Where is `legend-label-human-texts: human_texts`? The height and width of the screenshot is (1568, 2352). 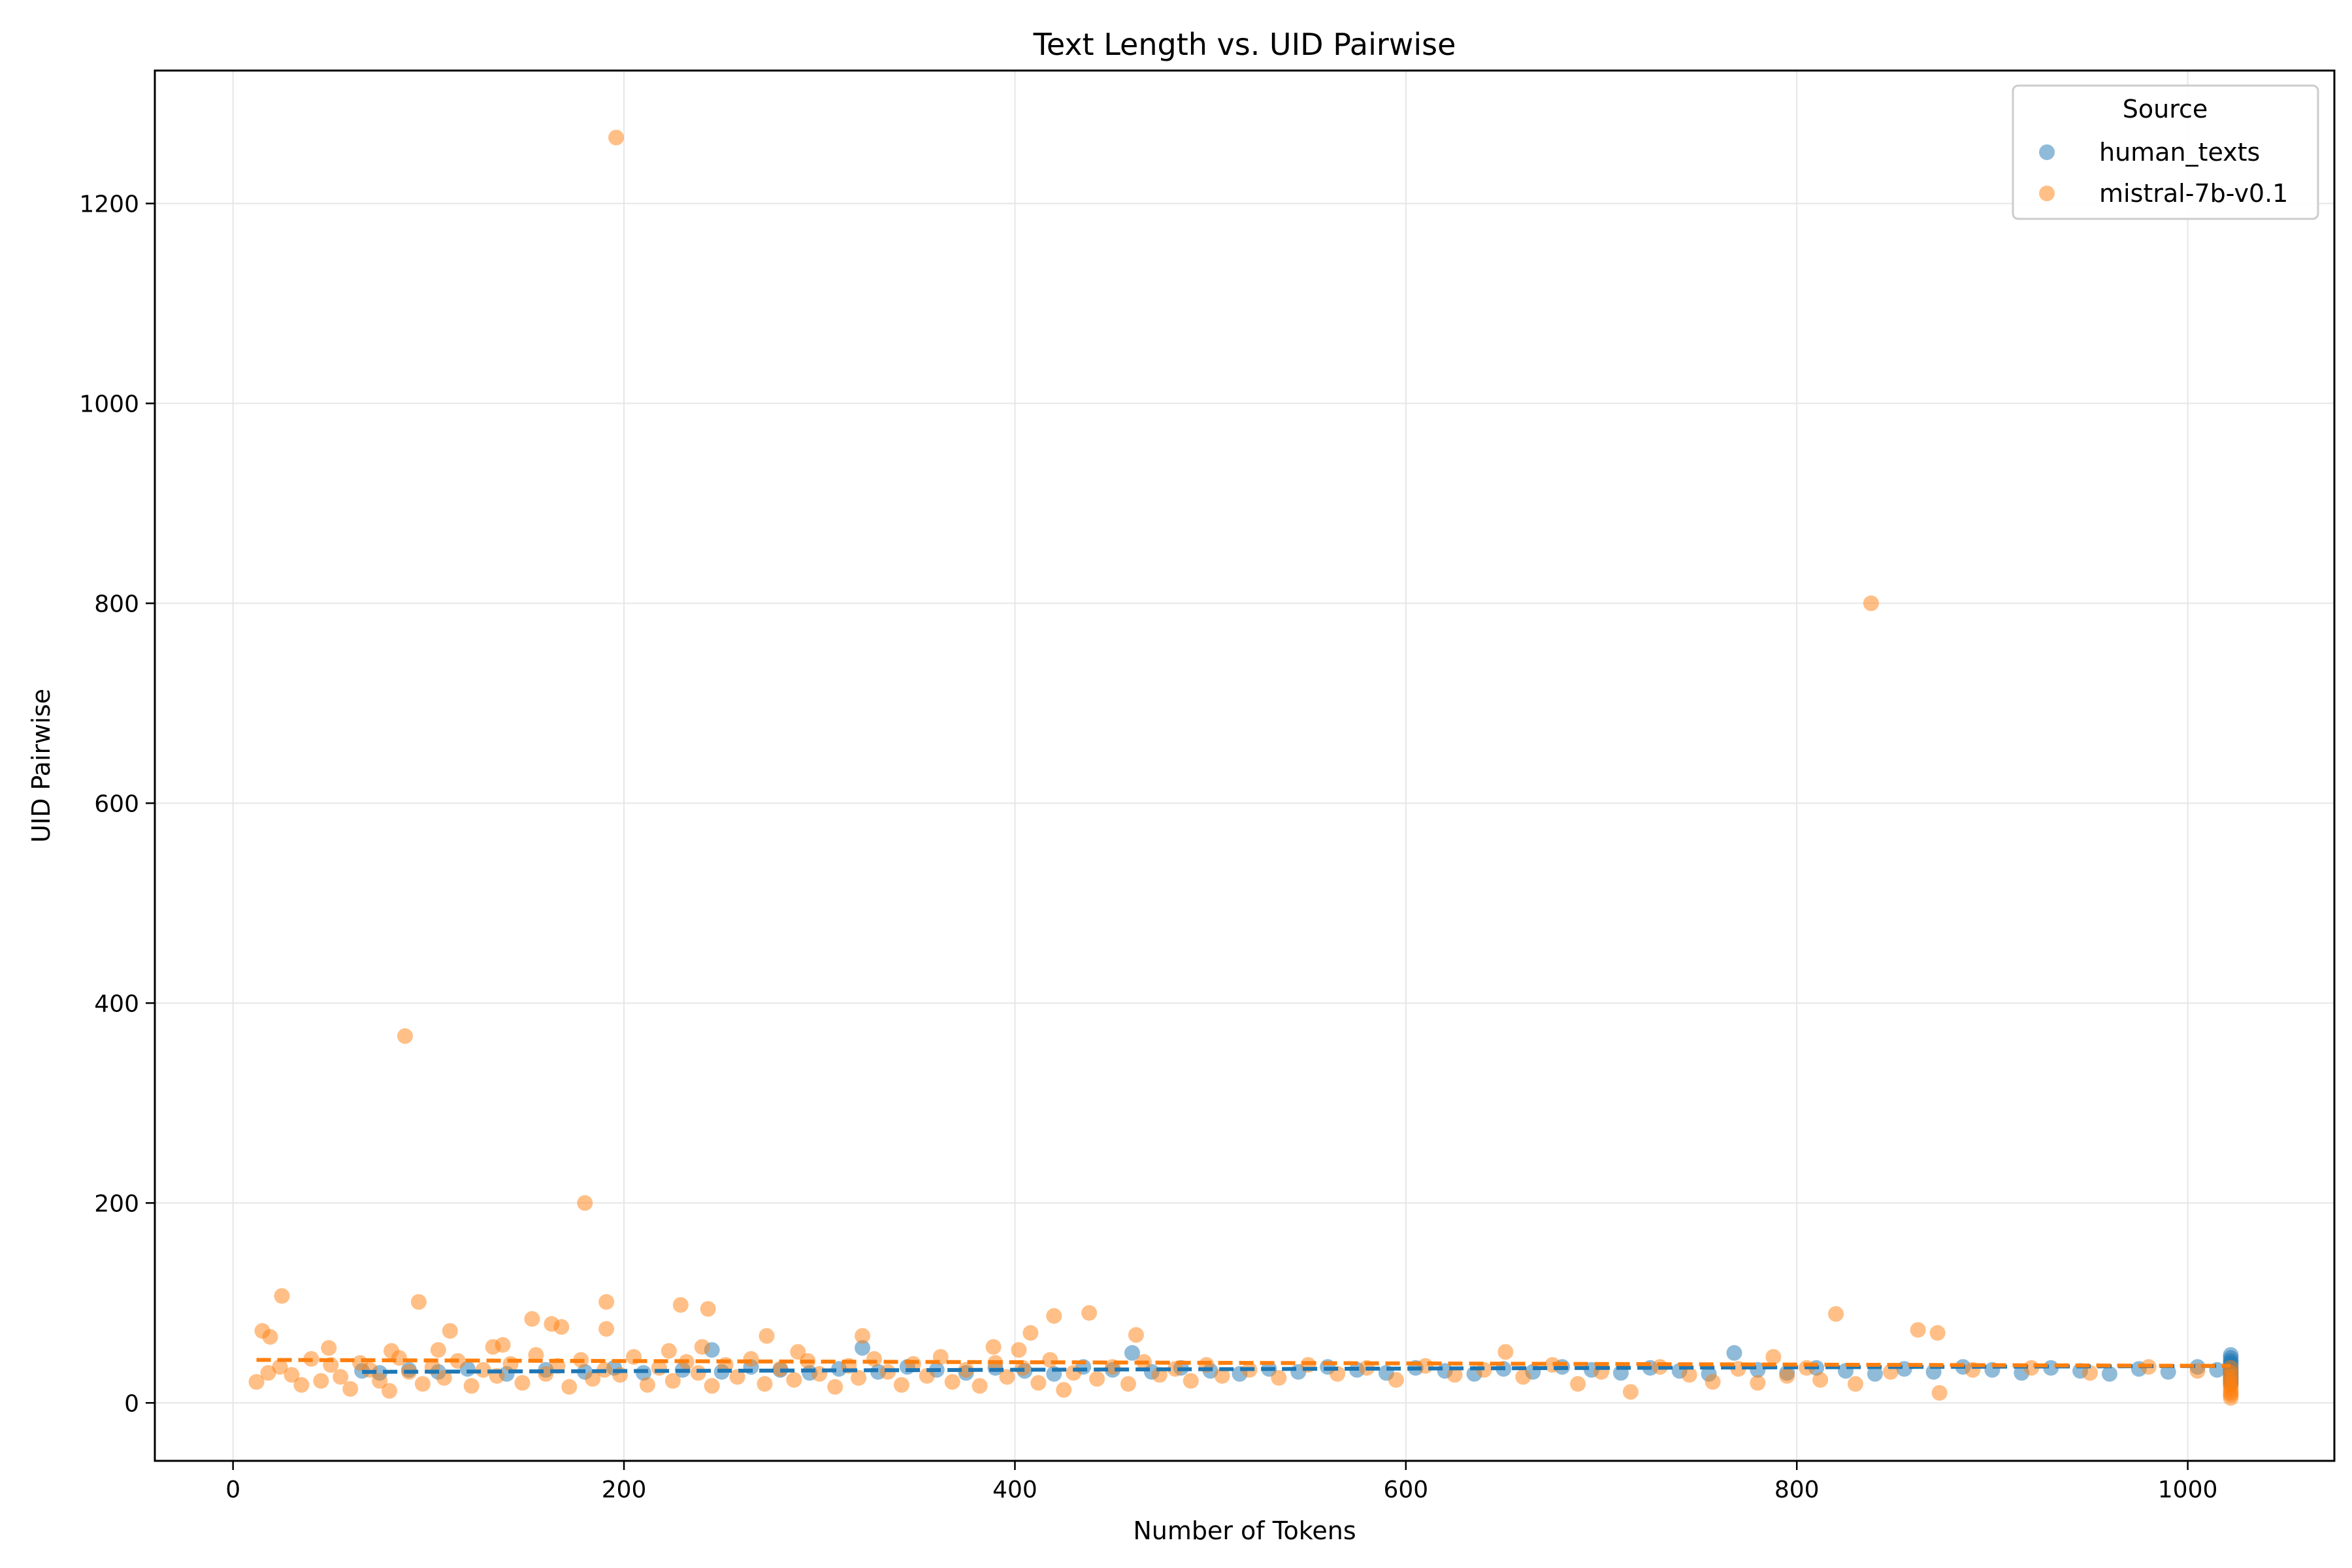 legend-label-human-texts: human_texts is located at coordinates (2179, 152).